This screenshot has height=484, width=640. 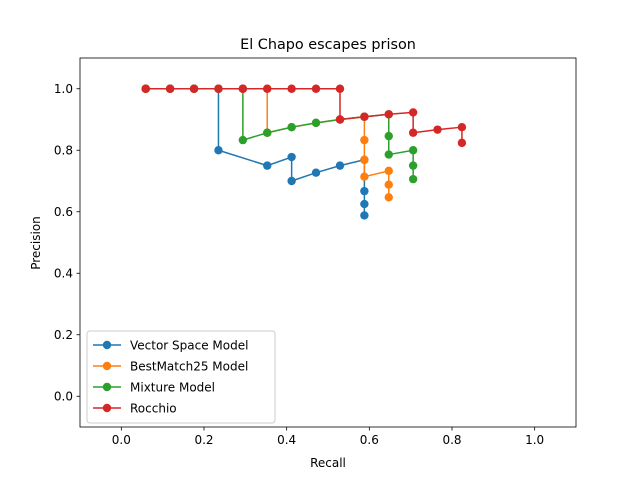 I want to click on series-rocchio, so click(x=304, y=116).